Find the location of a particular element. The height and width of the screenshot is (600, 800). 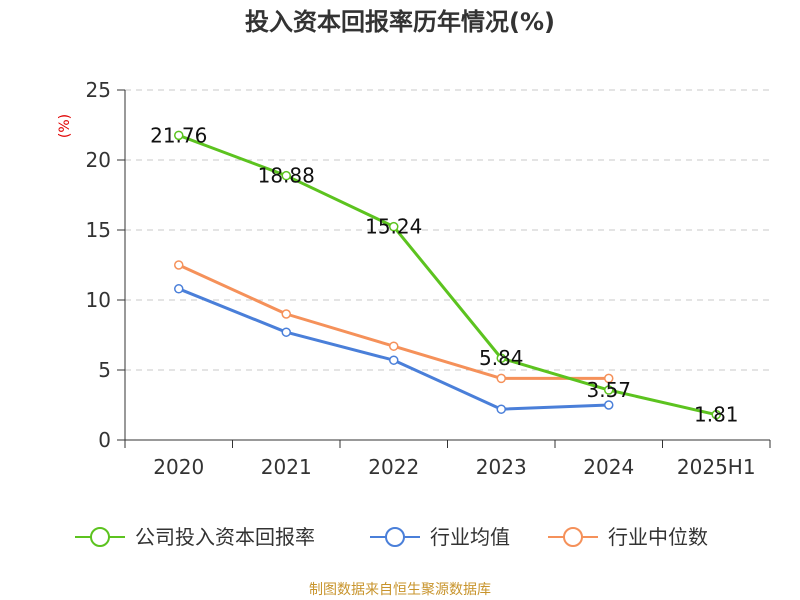

data-label: 3.57 is located at coordinates (608, 390).